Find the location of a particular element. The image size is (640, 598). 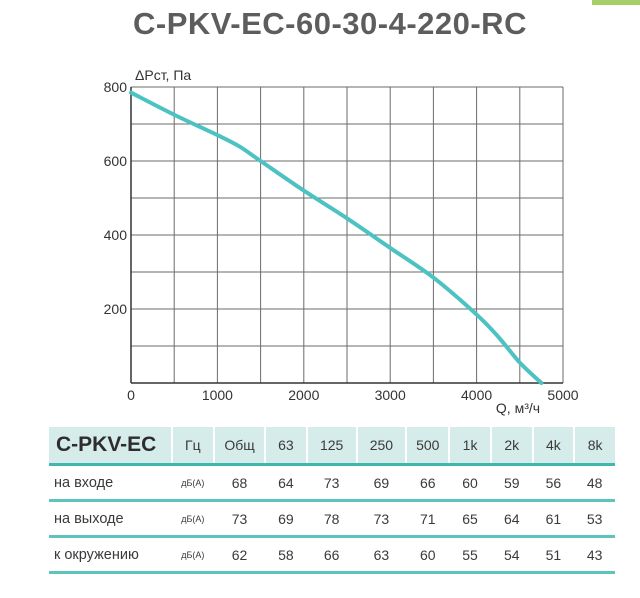

table-value-cell: 48 is located at coordinates (594, 483).